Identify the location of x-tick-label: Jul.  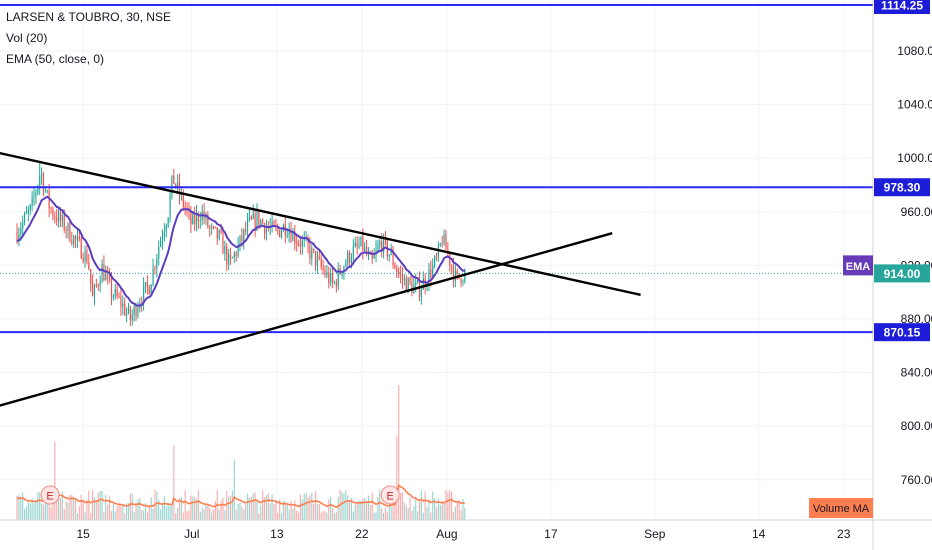
(191, 534).